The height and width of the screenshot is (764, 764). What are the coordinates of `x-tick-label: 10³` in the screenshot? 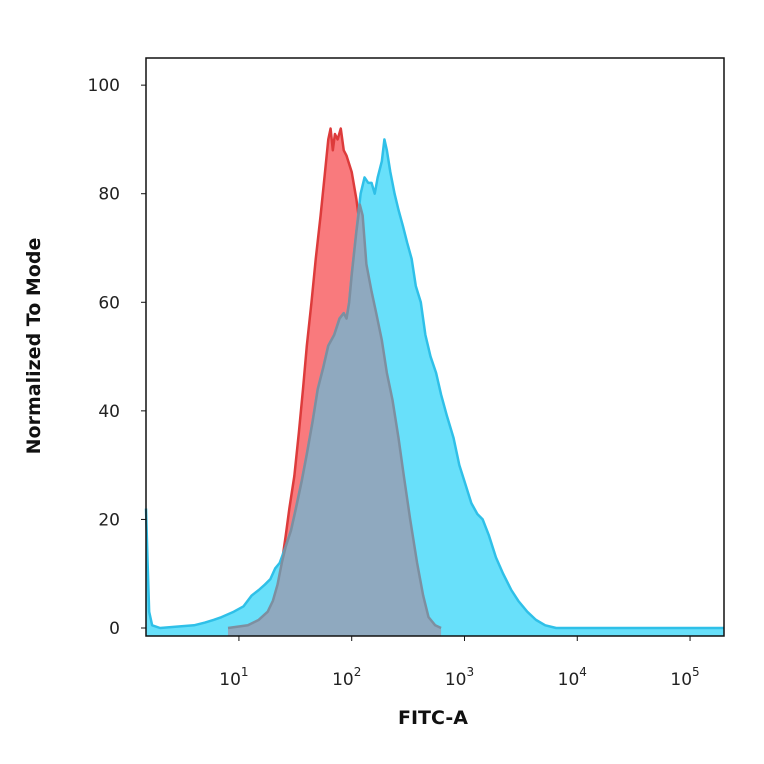 It's located at (459, 677).